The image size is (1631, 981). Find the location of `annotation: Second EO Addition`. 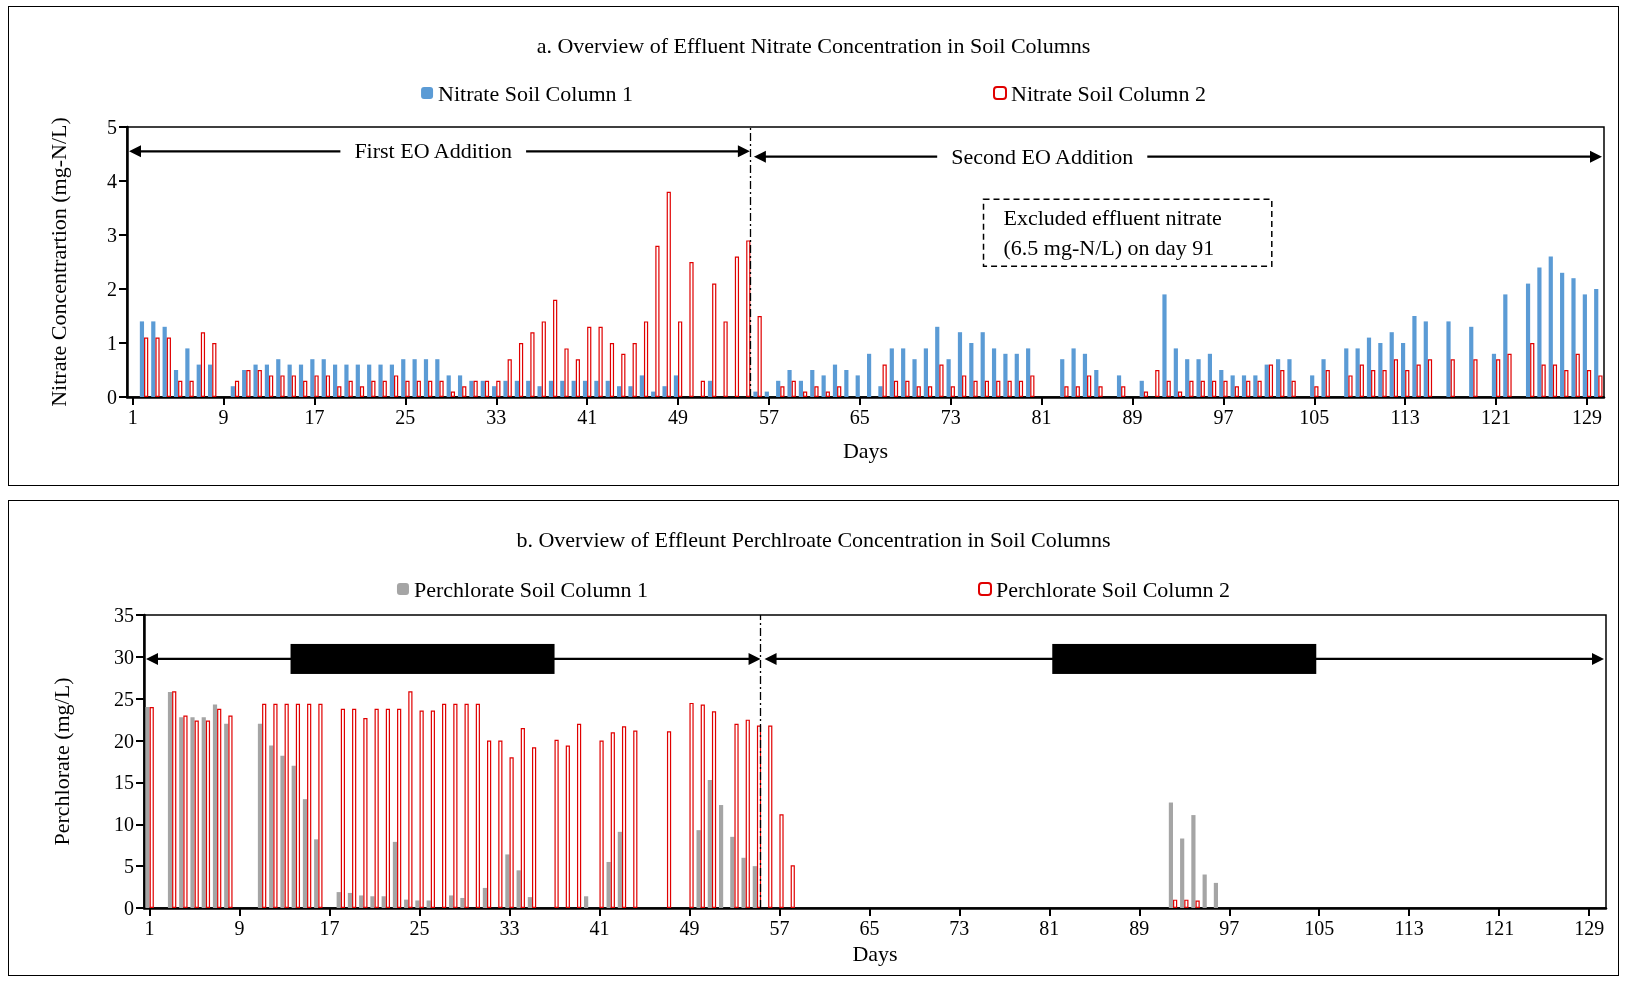

annotation: Second EO Addition is located at coordinates (1042, 156).